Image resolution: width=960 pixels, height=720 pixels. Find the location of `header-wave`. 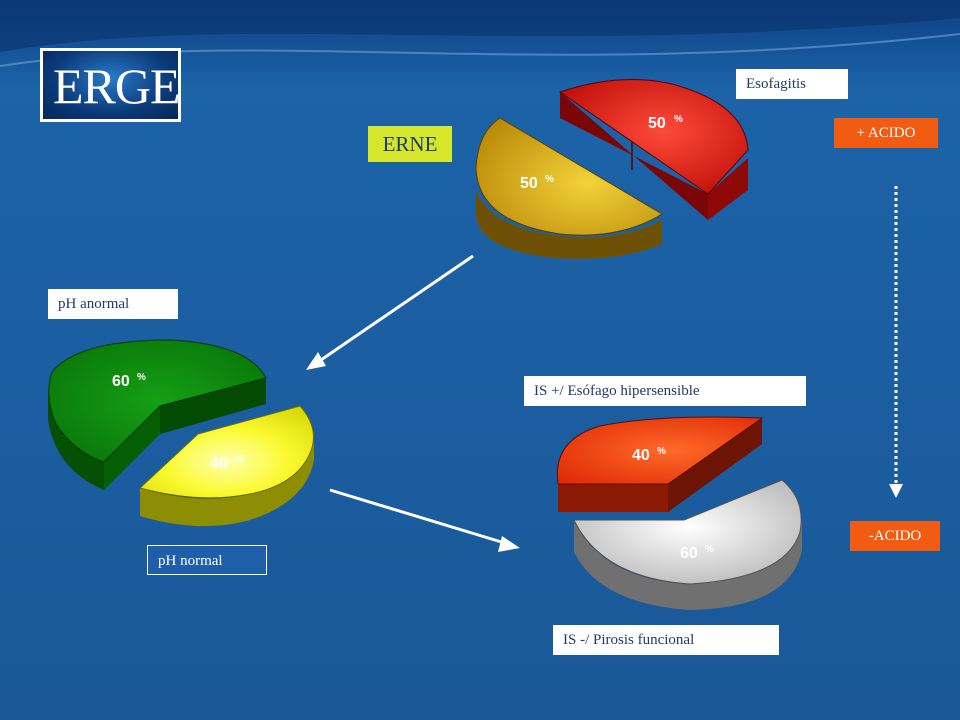

header-wave is located at coordinates (480, 26).